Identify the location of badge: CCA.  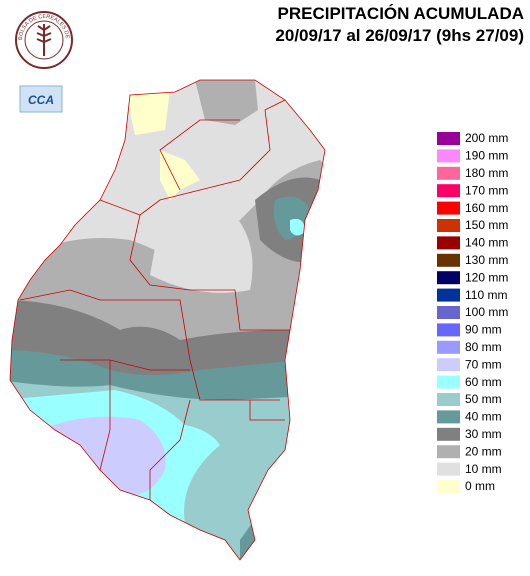
(41, 99).